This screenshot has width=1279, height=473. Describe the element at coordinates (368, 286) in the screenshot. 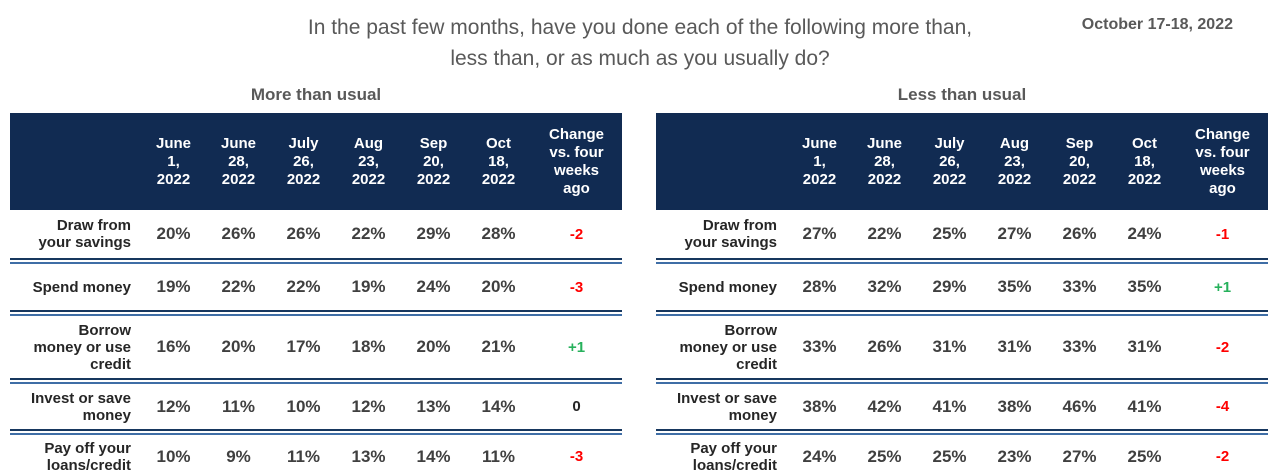

I see `value-cell: 19%` at that location.